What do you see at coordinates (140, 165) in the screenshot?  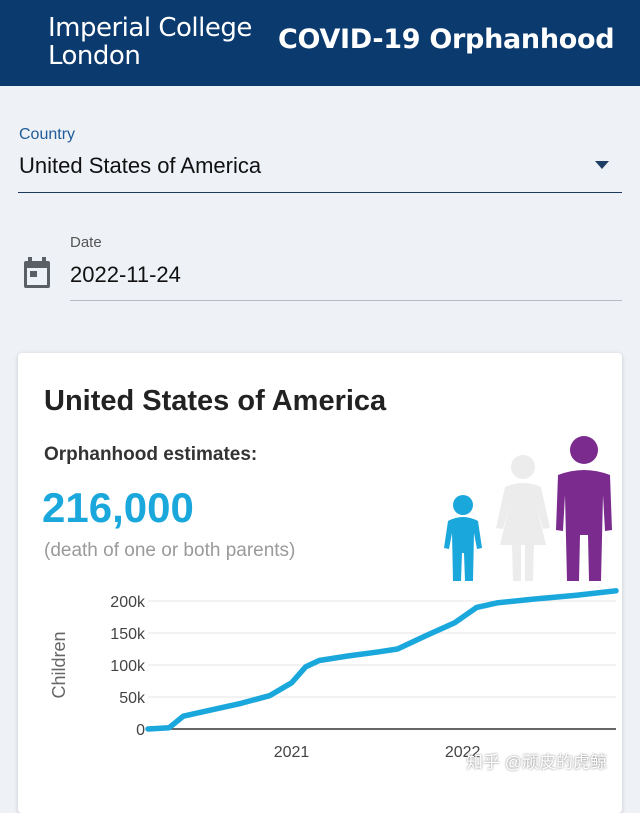 I see `country-value: United States of America` at bounding box center [140, 165].